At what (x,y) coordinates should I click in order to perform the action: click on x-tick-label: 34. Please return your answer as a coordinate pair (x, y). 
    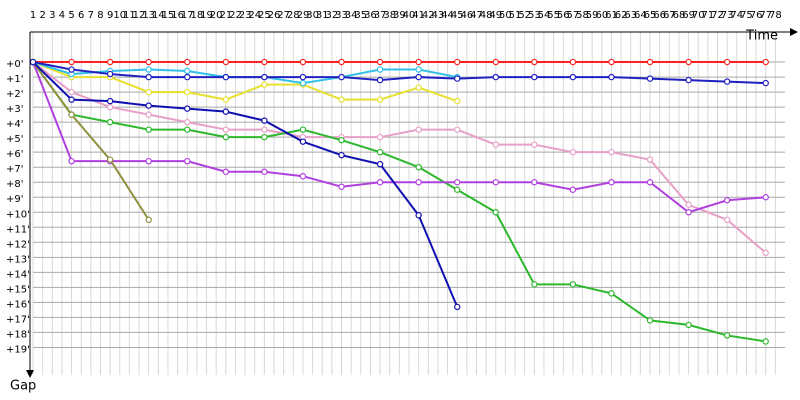
    Looking at the image, I should click on (351, 15).